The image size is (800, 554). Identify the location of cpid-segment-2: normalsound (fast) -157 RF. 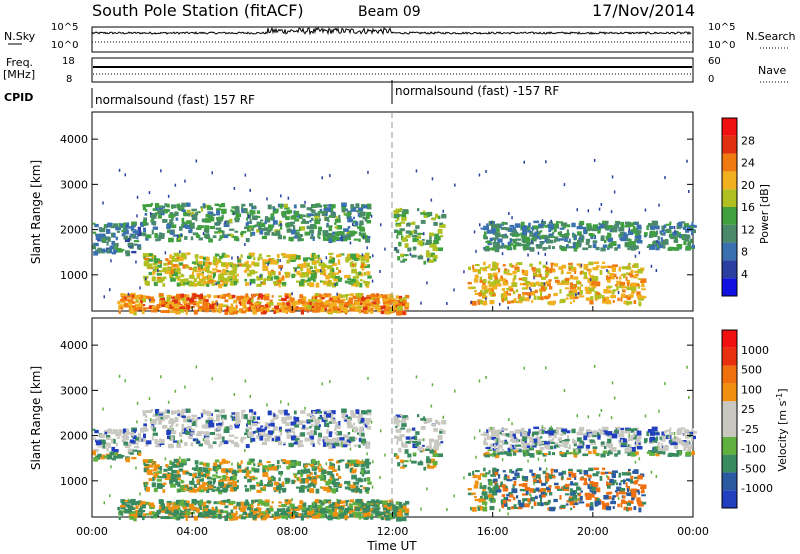
(477, 91).